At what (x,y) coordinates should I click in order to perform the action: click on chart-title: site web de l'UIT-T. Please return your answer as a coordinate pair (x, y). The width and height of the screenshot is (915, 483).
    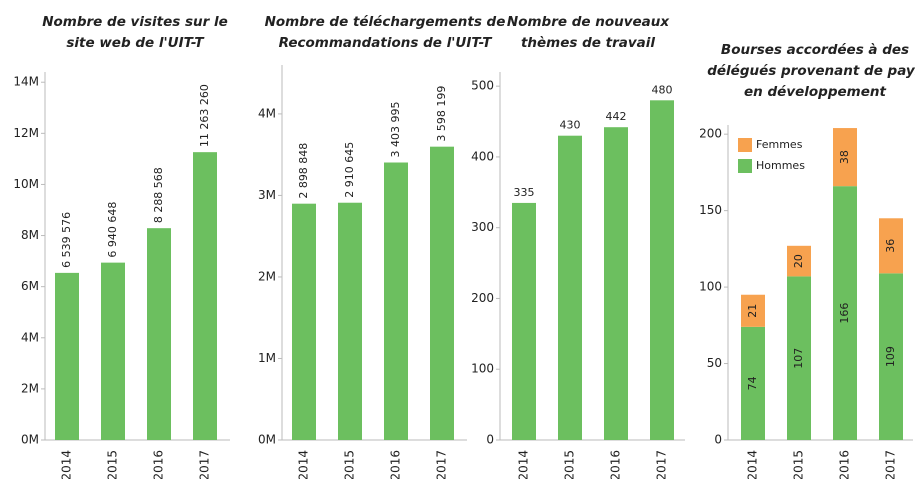
    Looking at the image, I should click on (135, 43).